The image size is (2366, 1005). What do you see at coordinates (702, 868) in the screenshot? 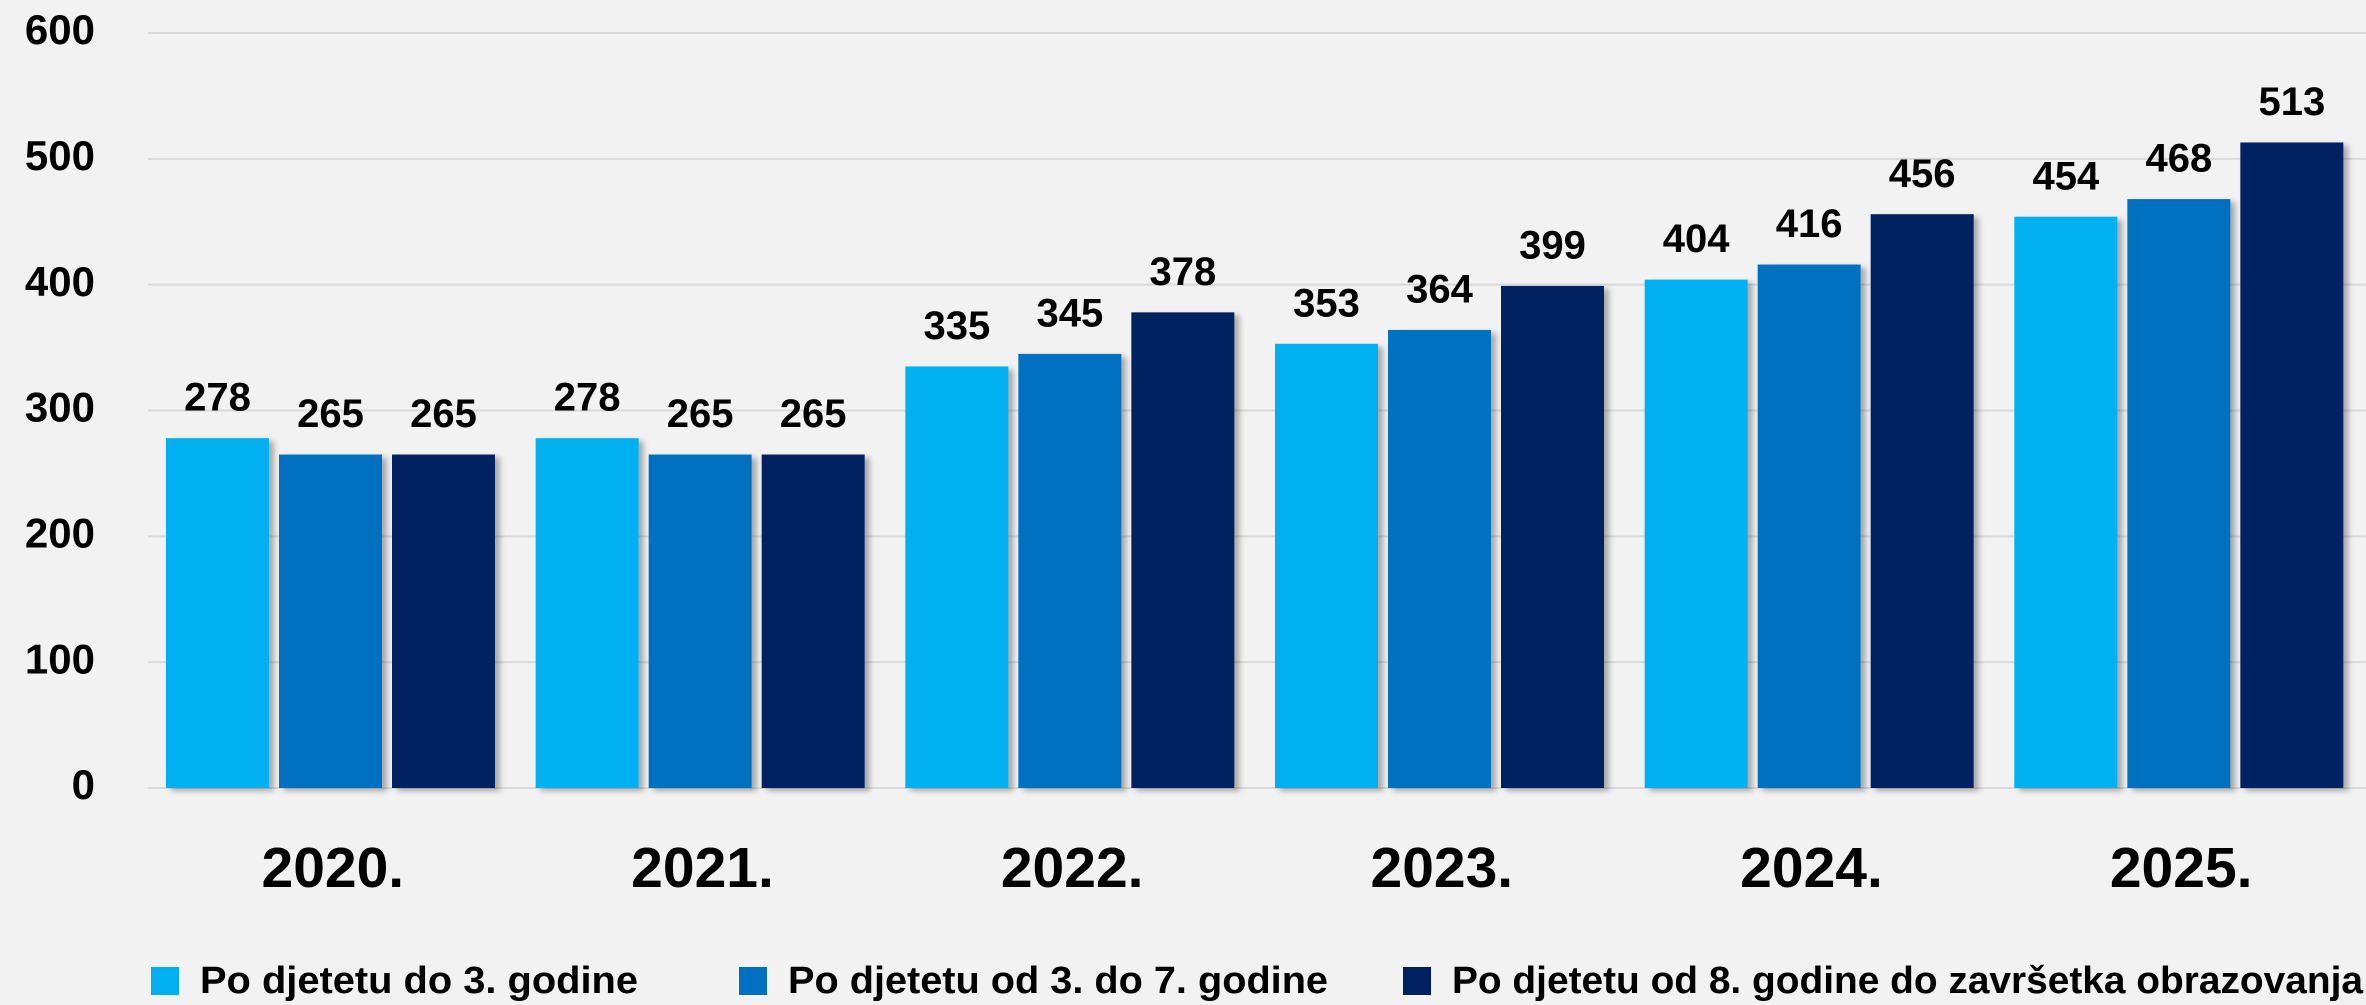
I see `x-tick-label: 2021.` at bounding box center [702, 868].